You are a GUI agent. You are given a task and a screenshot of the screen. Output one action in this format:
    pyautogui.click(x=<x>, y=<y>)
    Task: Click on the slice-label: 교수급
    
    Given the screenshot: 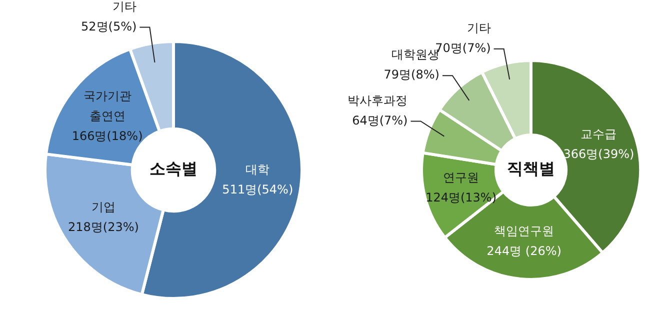 What is the action you would take?
    pyautogui.click(x=598, y=133)
    